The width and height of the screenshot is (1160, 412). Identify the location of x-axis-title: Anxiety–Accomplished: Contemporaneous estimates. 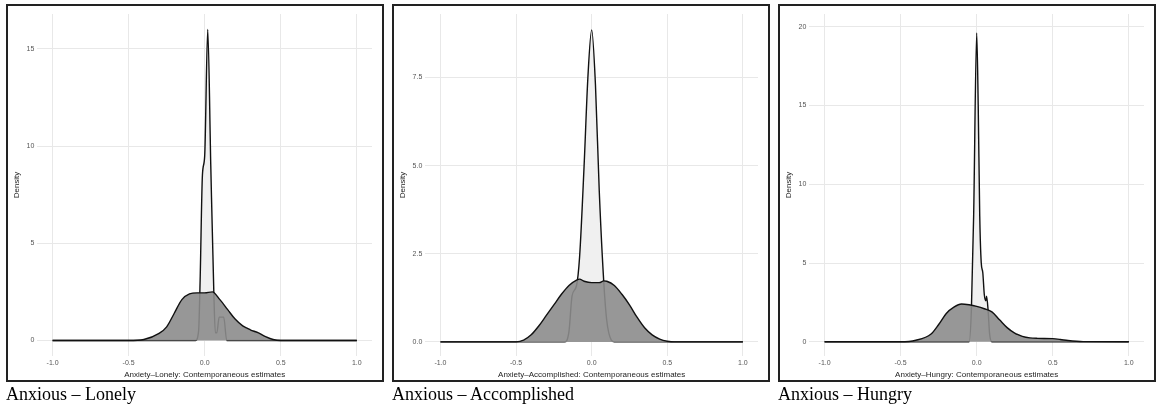
(592, 375).